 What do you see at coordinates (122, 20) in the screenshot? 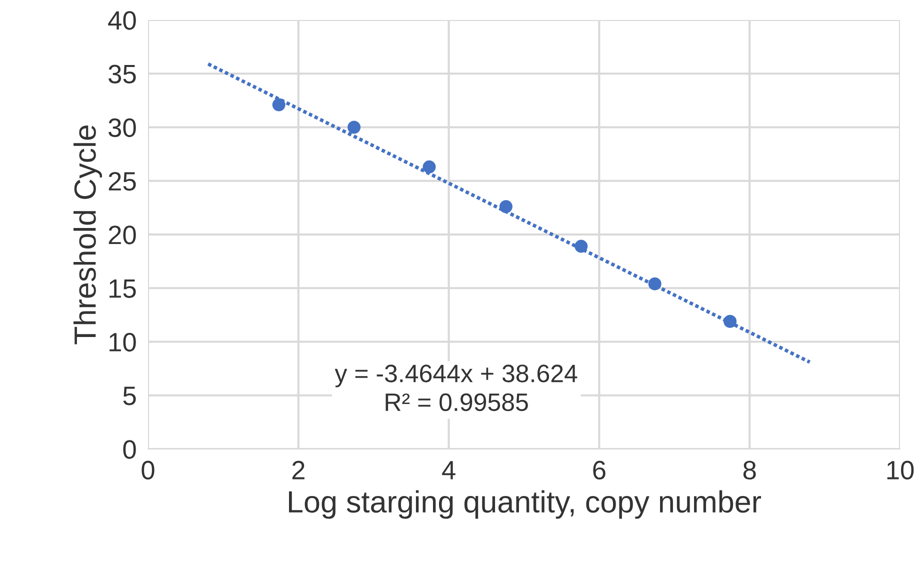
I see `y-tick-label: 40` at bounding box center [122, 20].